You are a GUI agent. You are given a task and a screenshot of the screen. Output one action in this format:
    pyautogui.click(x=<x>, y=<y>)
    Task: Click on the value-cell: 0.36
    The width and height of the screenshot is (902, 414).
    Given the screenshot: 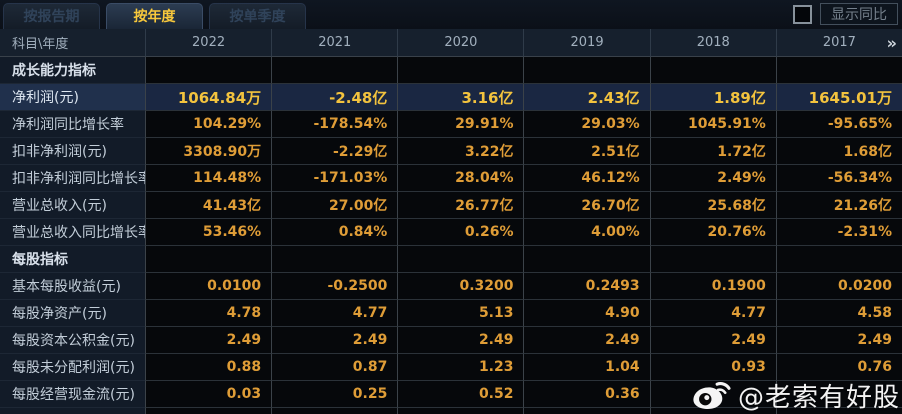 What is the action you would take?
    pyautogui.click(x=586, y=394)
    